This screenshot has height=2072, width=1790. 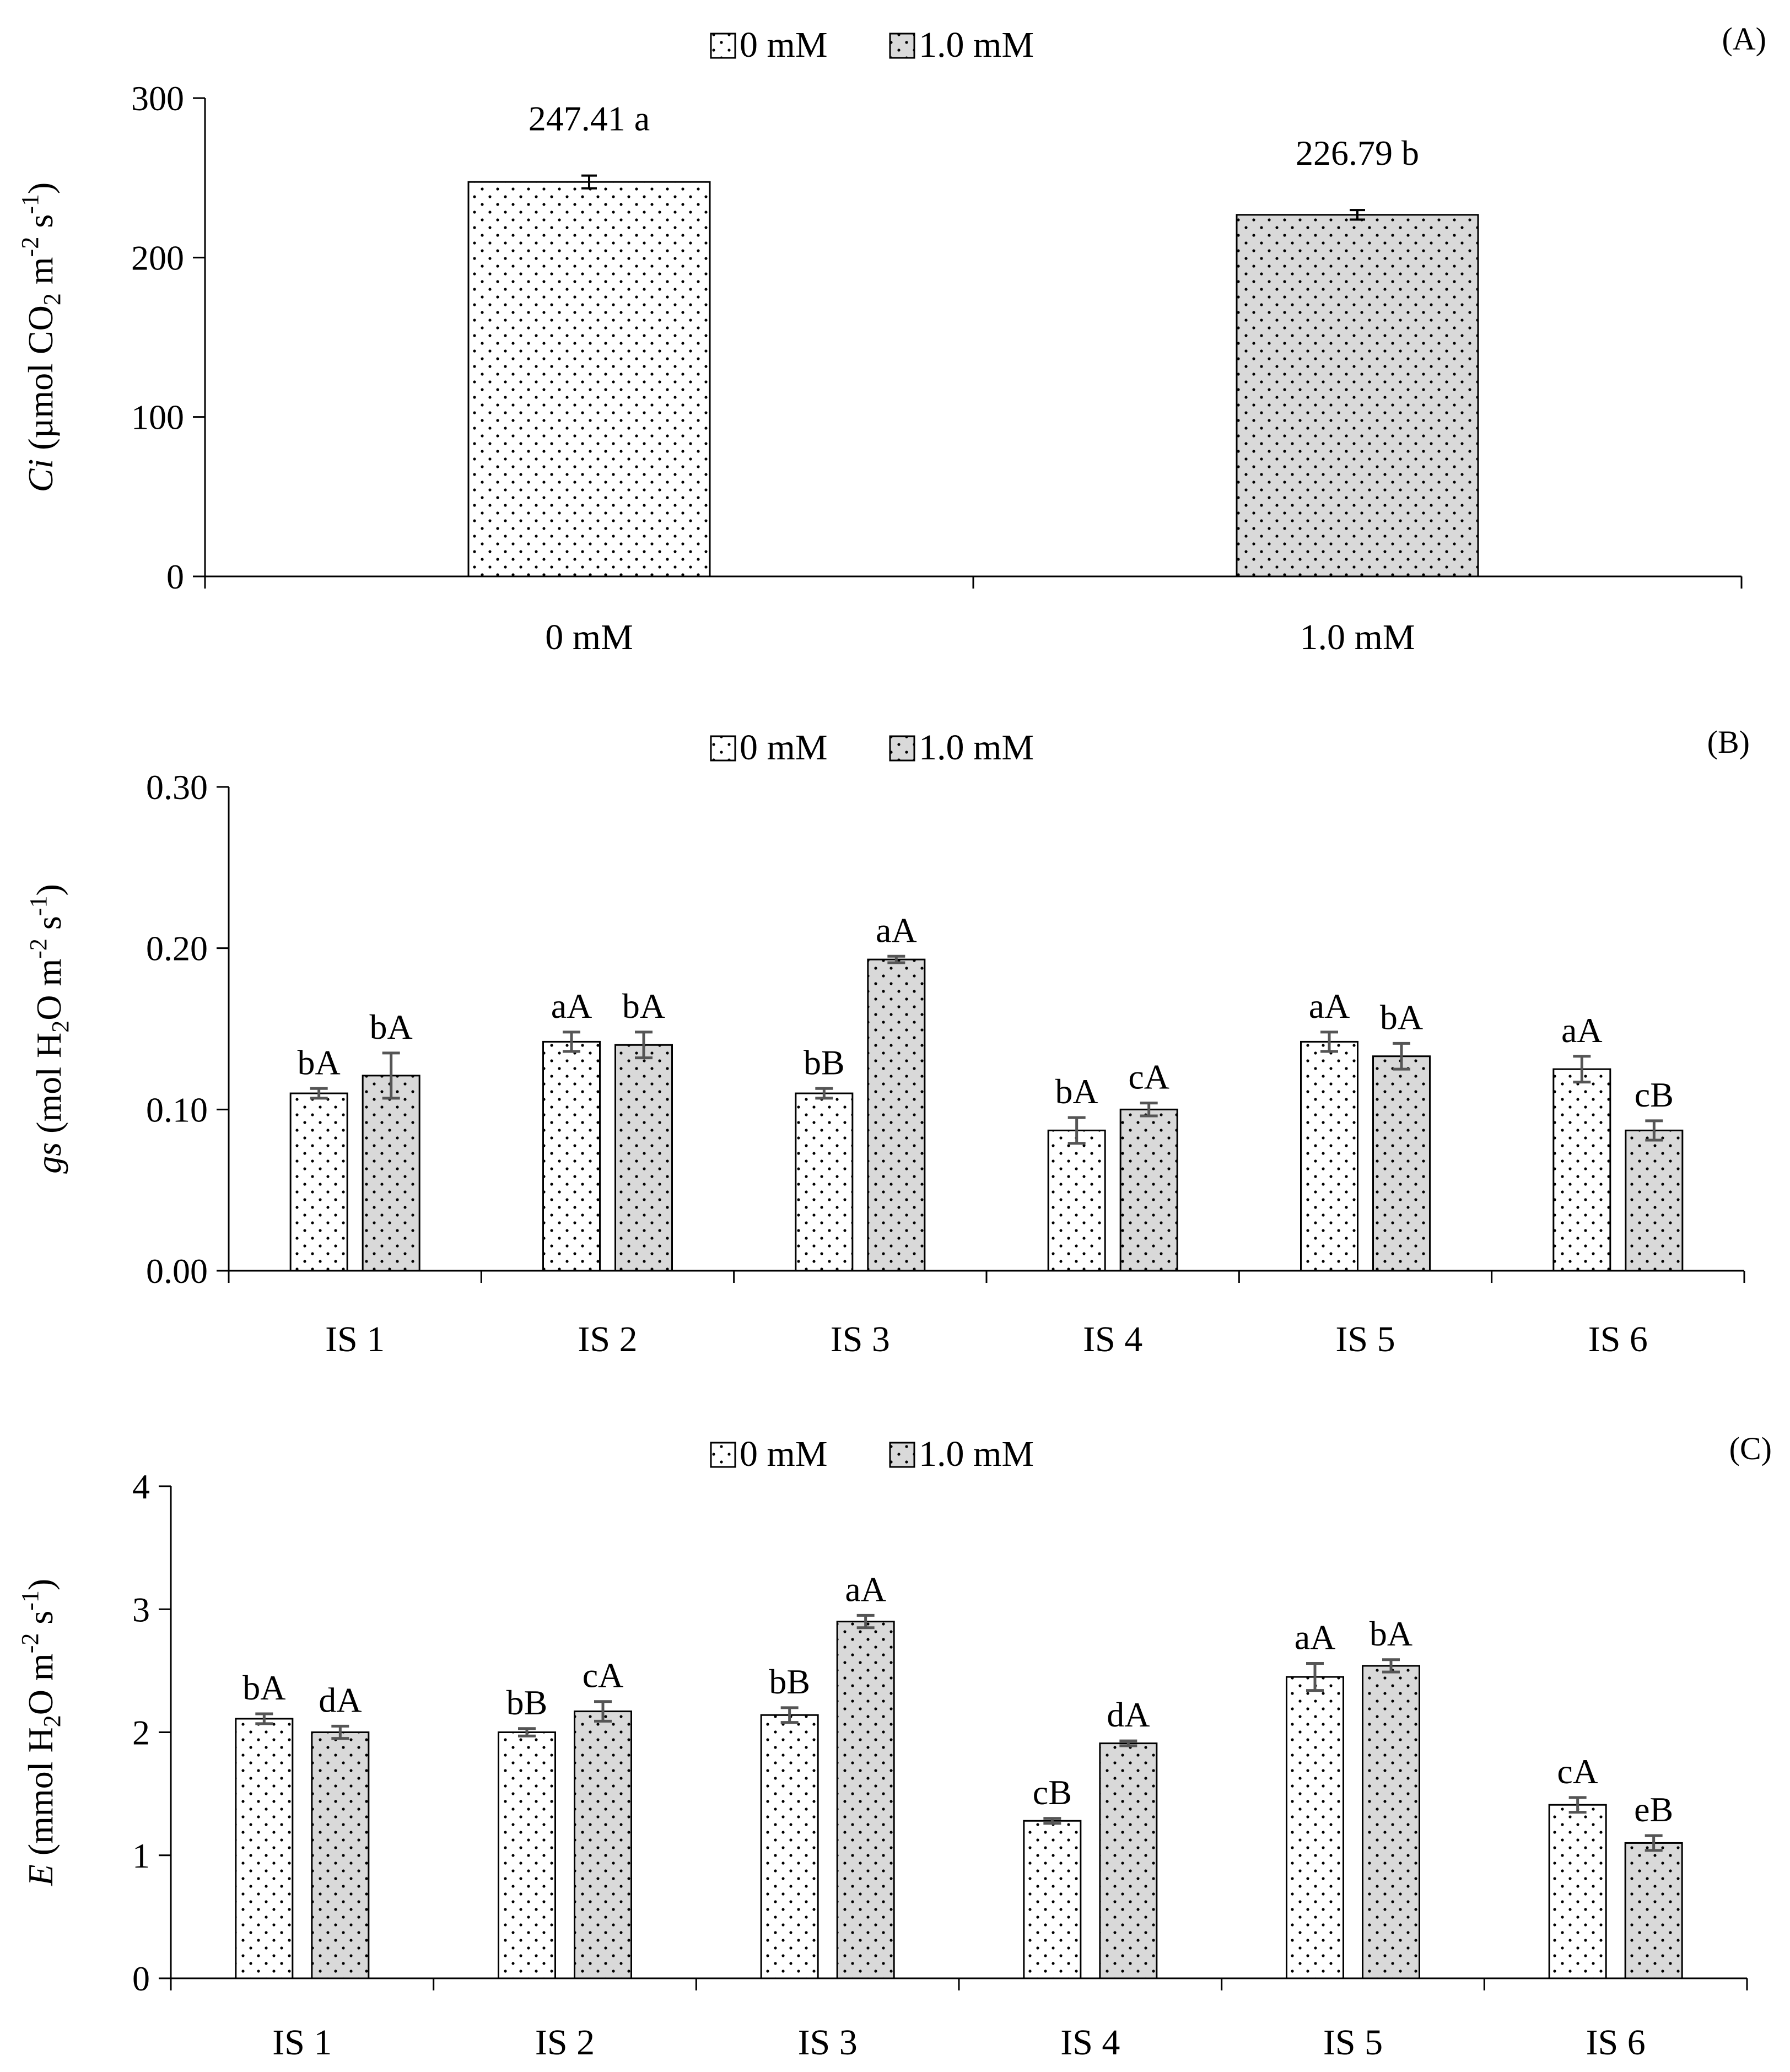 I want to click on y-tick-label: 0.10, so click(x=177, y=1109).